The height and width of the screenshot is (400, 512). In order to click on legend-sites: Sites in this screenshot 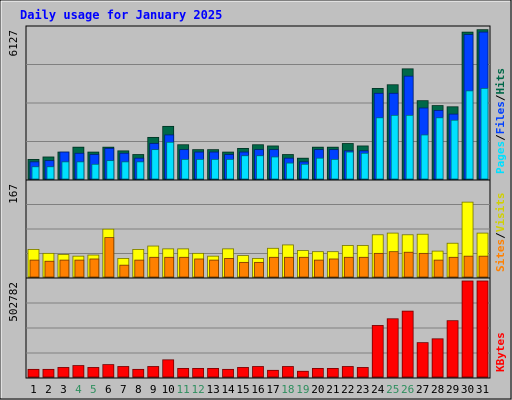, I will do `click(500, 255)`.